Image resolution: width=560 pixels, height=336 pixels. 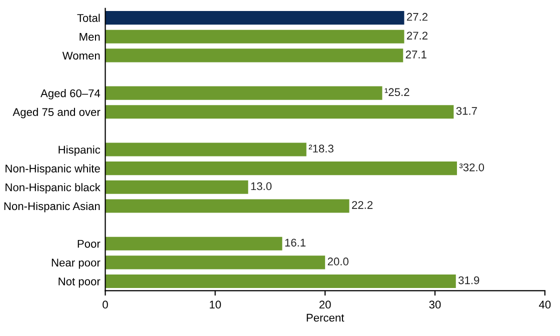 I want to click on y-tick-label: Hispanic, so click(x=79, y=150).